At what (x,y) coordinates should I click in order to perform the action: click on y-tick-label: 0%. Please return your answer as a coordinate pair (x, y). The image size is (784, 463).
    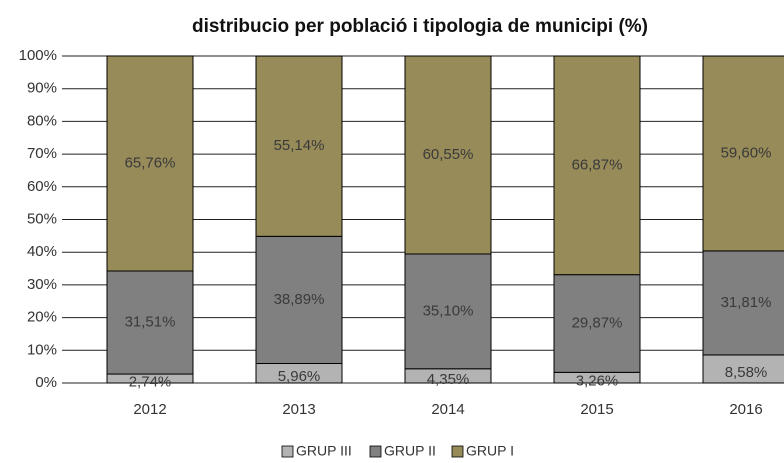
    Looking at the image, I should click on (46, 382).